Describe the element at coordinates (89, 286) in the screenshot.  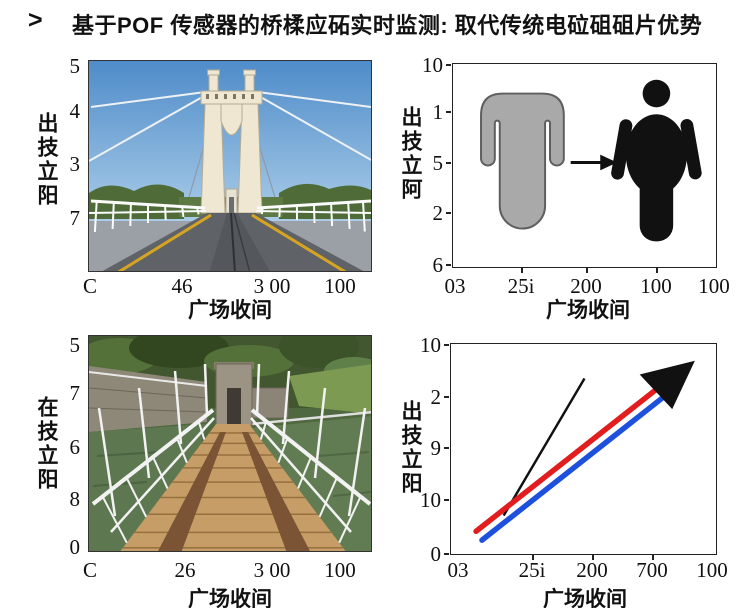
I see `tl-x-tick: C` at that location.